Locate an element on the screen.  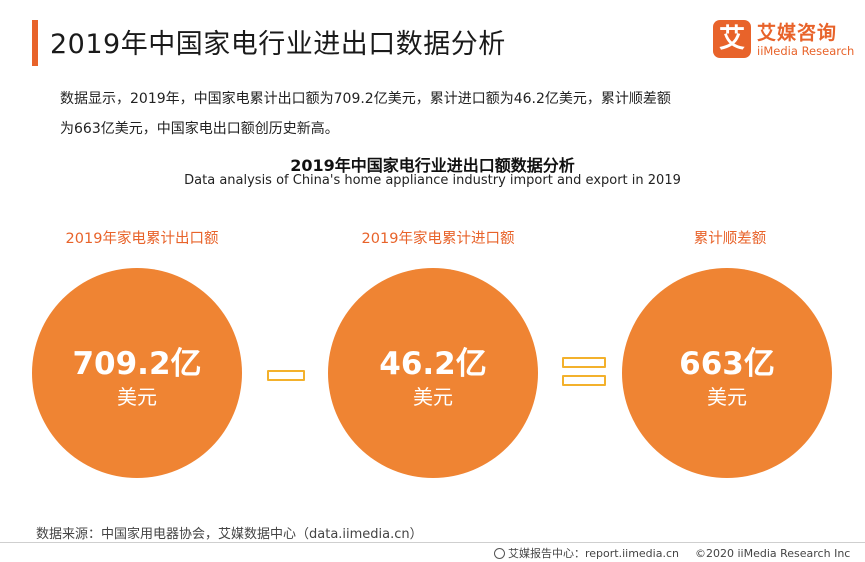
summary-line-2: 为663亿美元，中国家电出口额创历史新高。 is located at coordinates (199, 129).